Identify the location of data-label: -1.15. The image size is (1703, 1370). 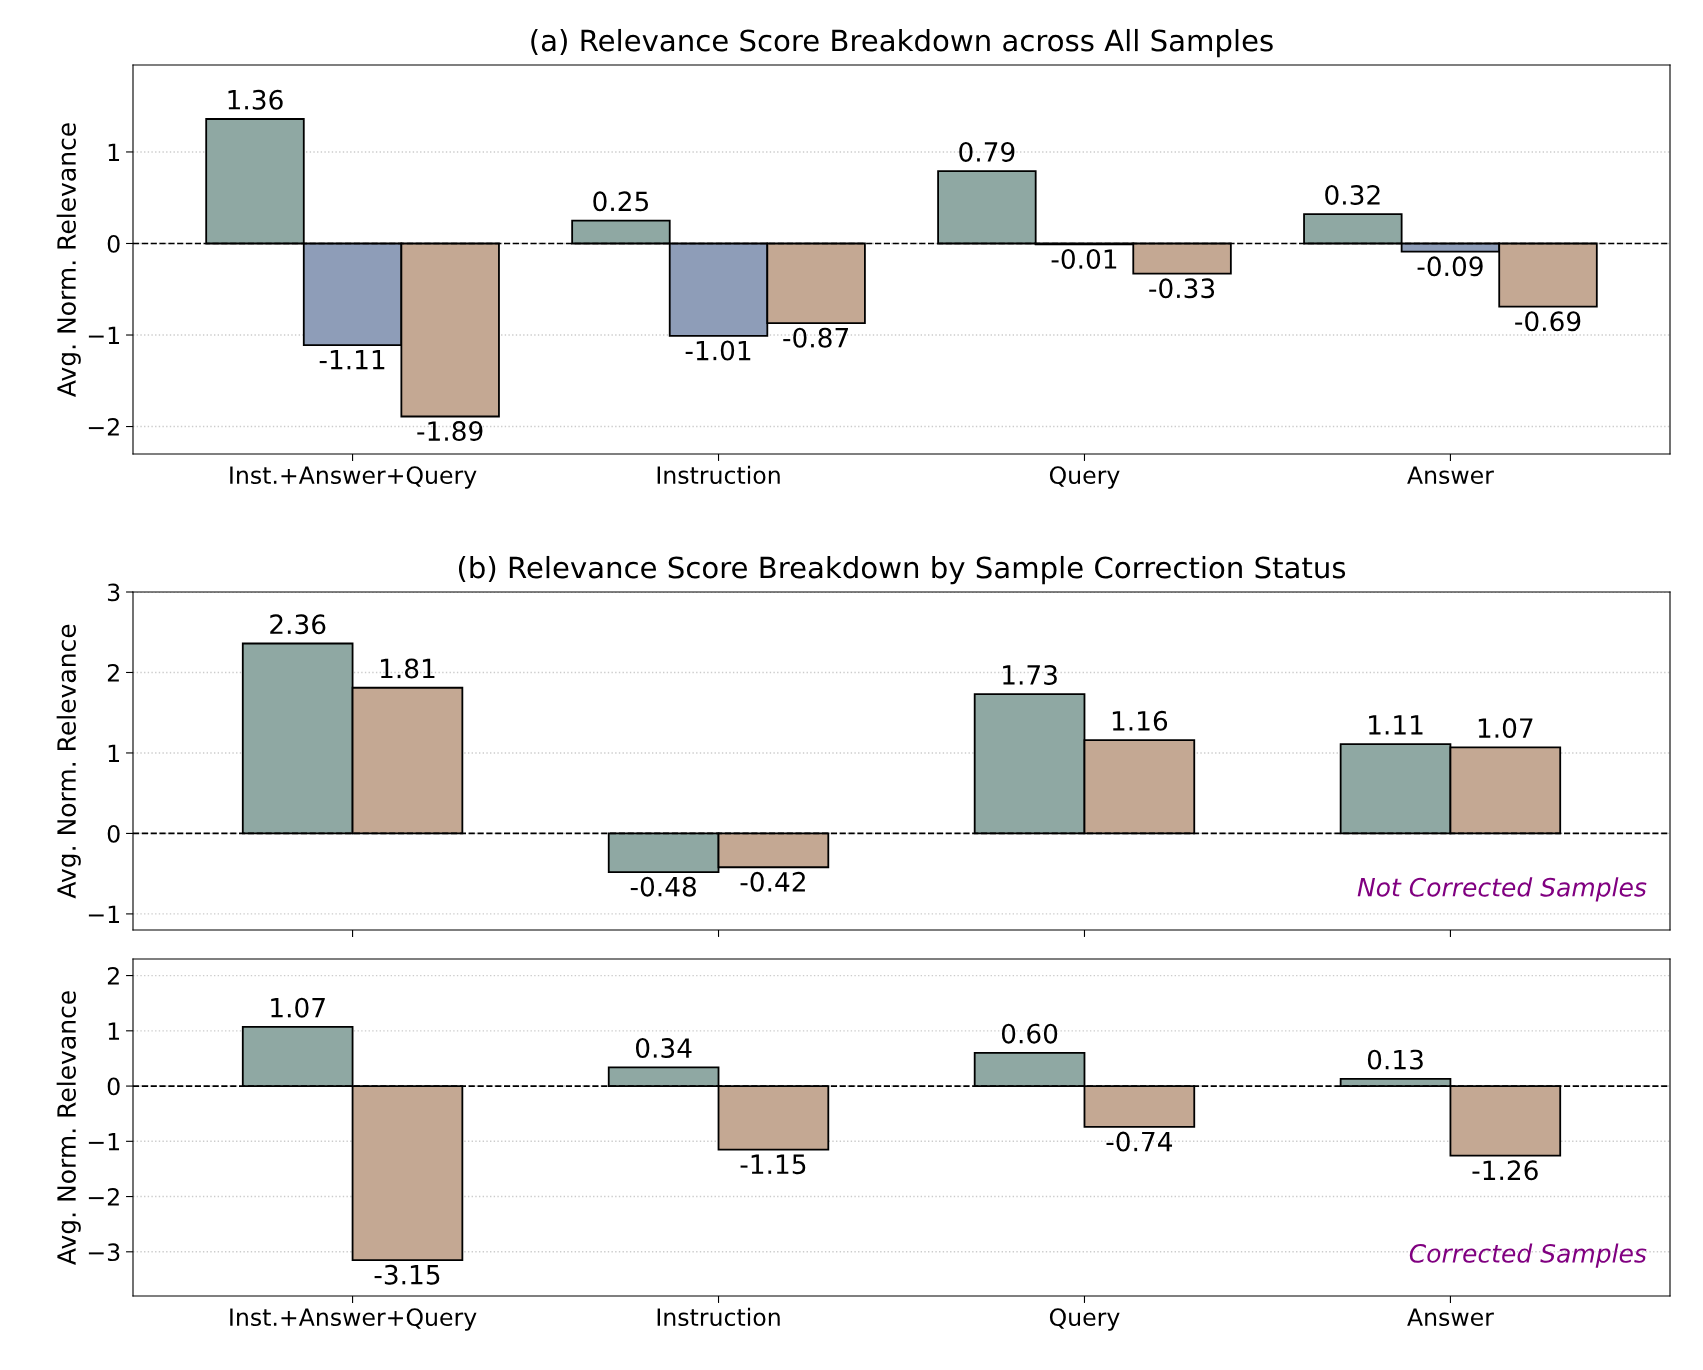
(773, 1164).